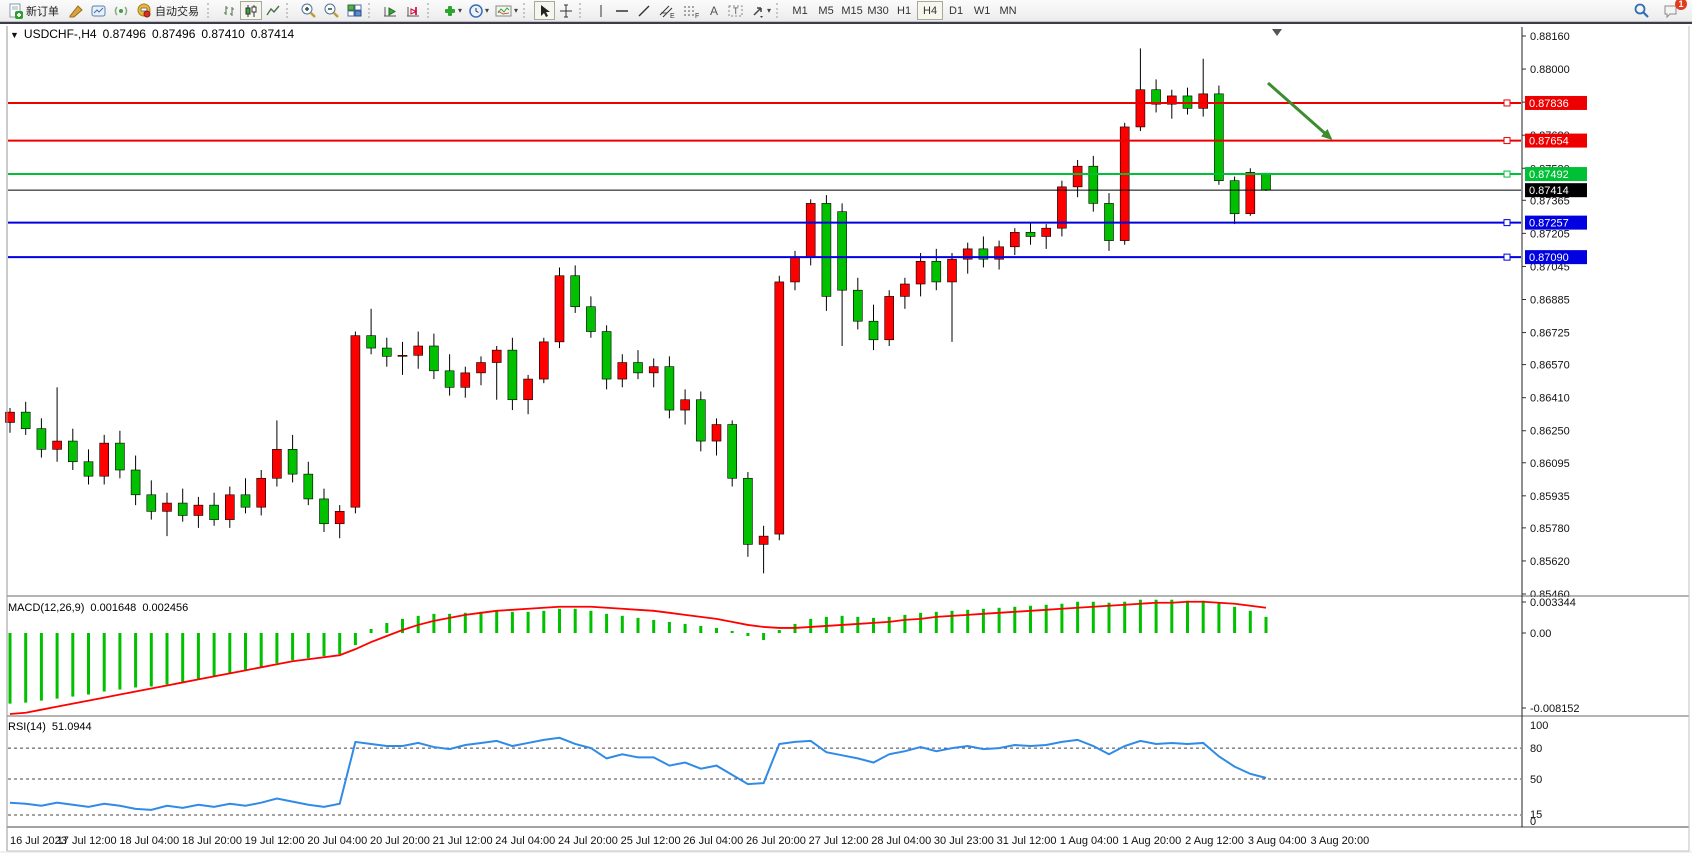 This screenshot has width=1692, height=853. I want to click on time-axis-label: 18 Jul 04:00, so click(149, 841).